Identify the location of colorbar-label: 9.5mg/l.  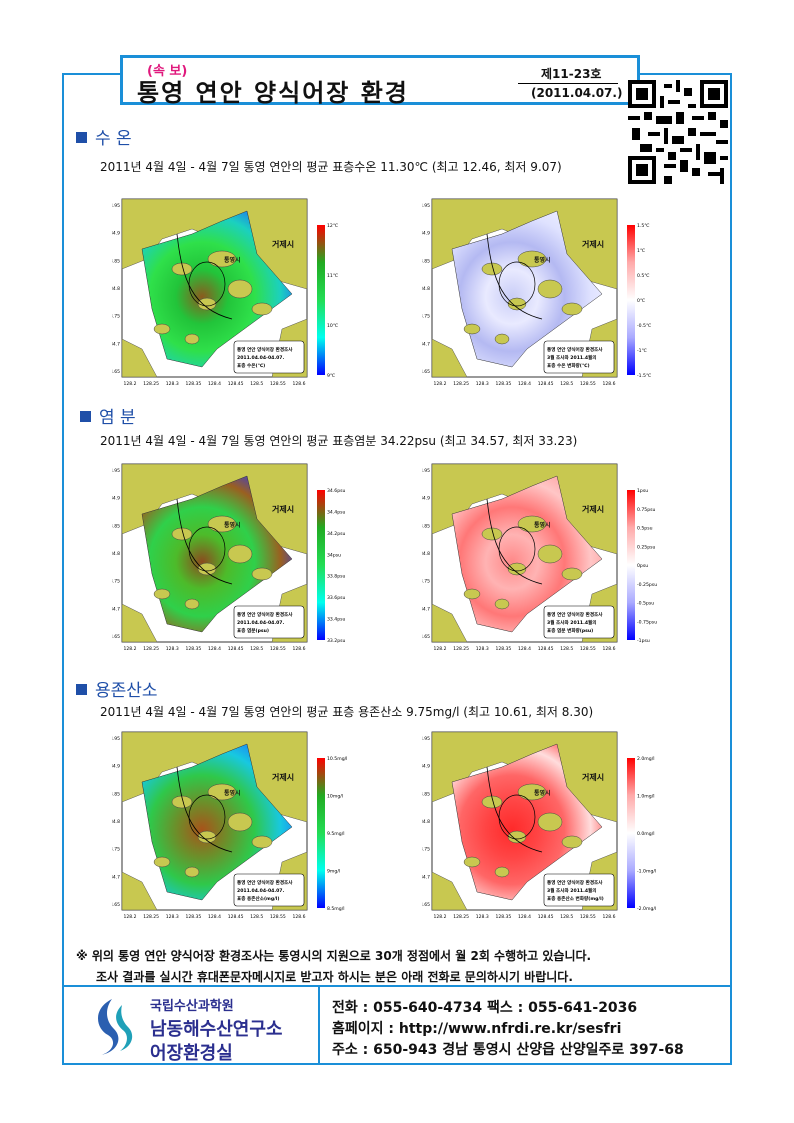
(336, 834).